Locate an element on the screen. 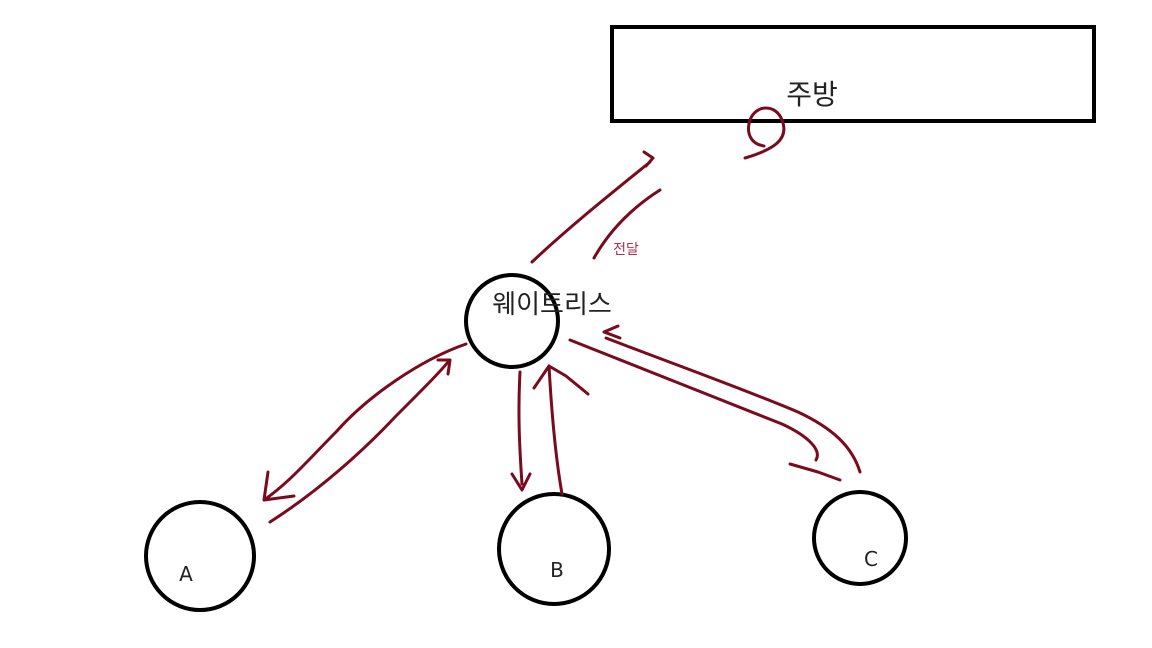 The width and height of the screenshot is (1152, 648). customer-b-label: B is located at coordinates (557, 570).